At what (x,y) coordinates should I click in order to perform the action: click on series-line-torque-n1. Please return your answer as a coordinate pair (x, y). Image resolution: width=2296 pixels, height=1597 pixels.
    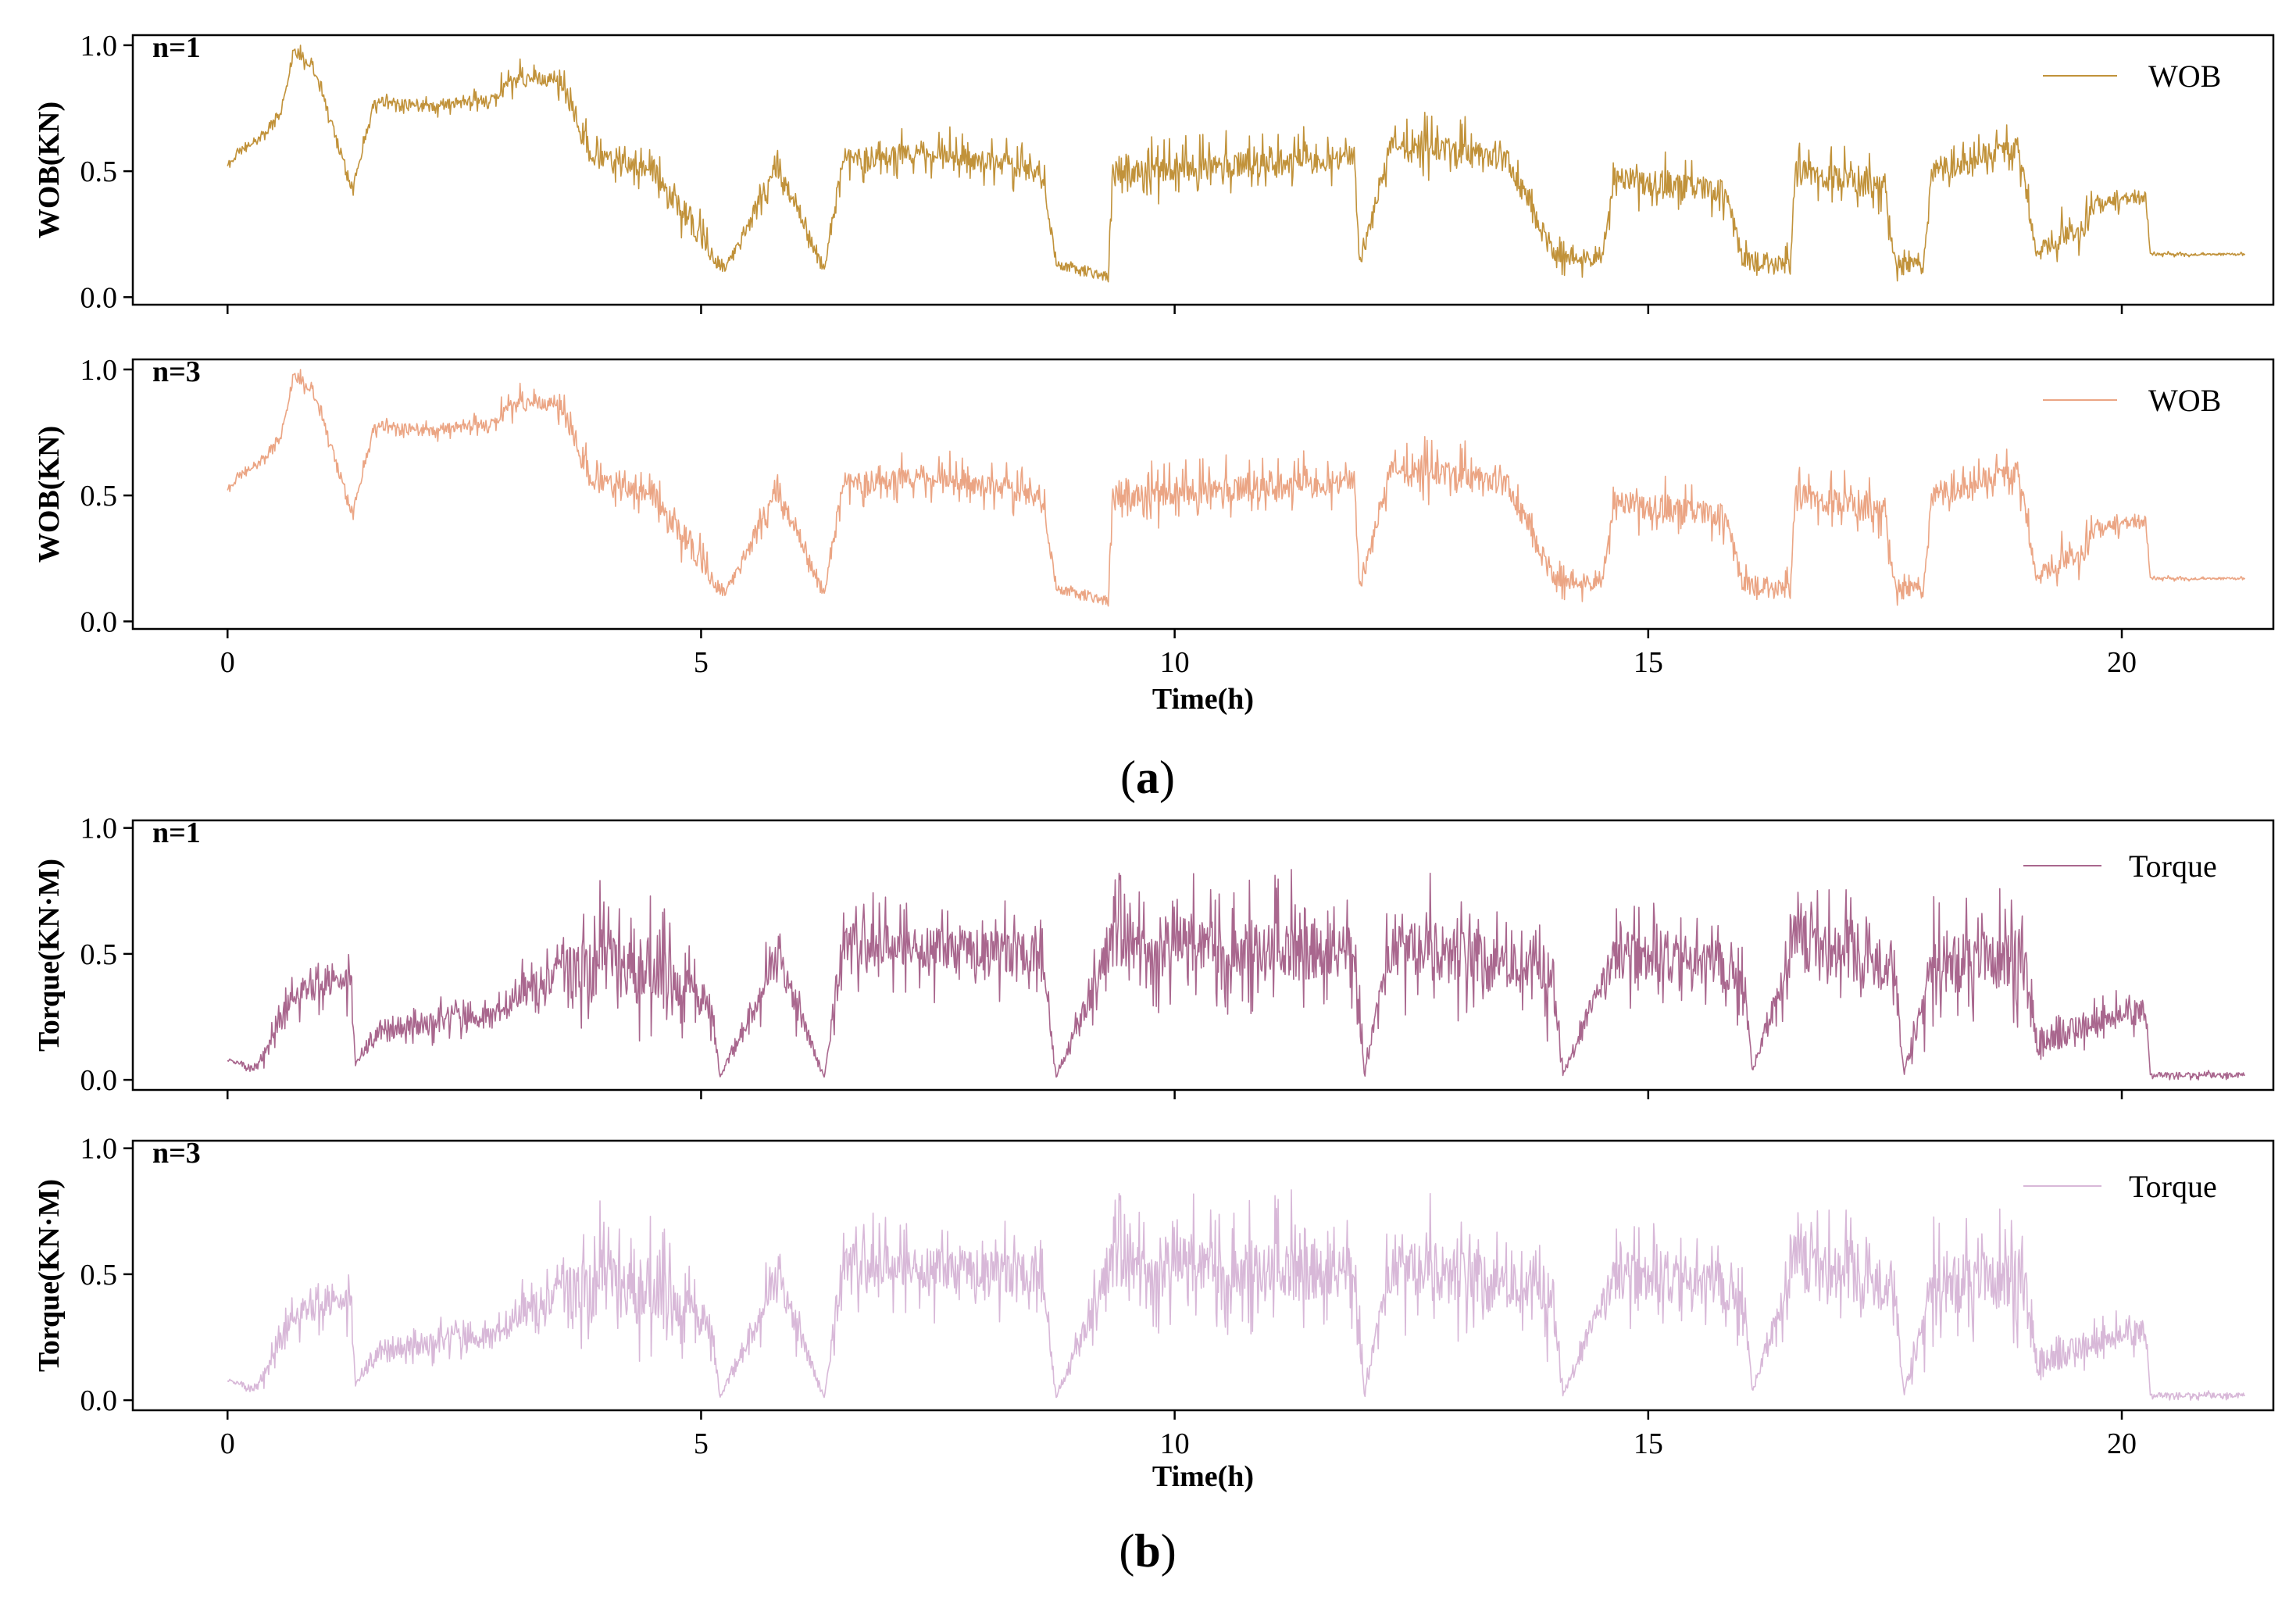
    Looking at the image, I should click on (1236, 975).